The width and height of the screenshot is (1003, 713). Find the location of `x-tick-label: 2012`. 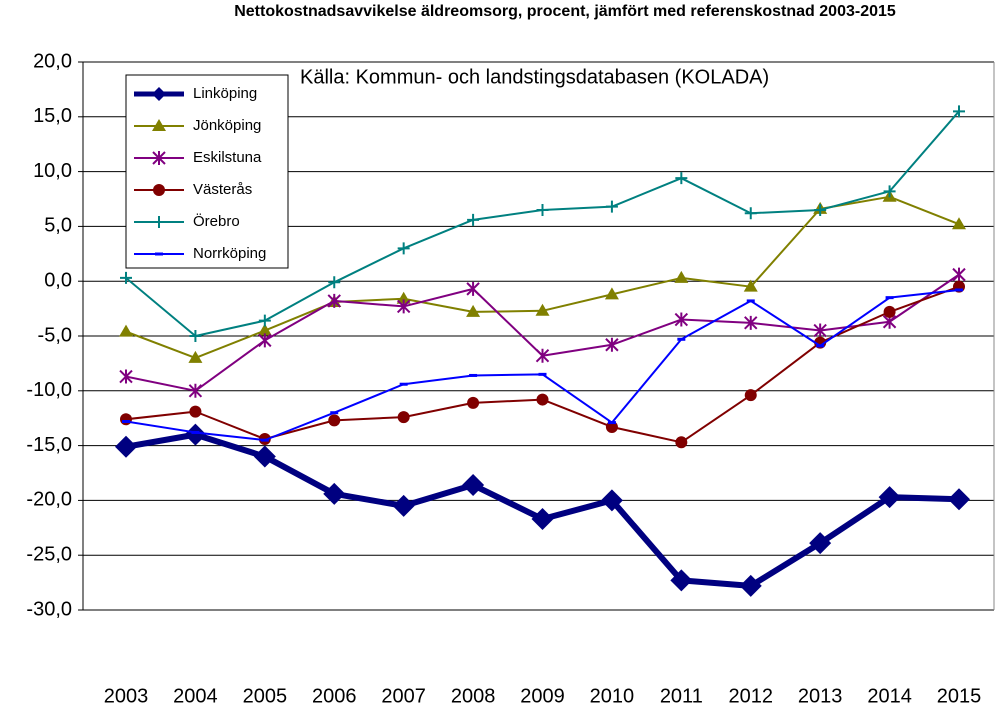

x-tick-label: 2012 is located at coordinates (751, 696).